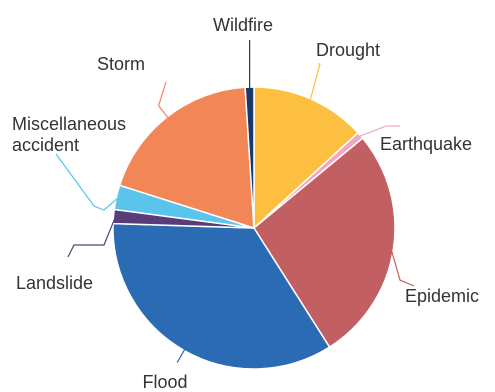  What do you see at coordinates (69, 134) in the screenshot?
I see `slice-label-miscellaneous-accident: Miscellaneous accident` at bounding box center [69, 134].